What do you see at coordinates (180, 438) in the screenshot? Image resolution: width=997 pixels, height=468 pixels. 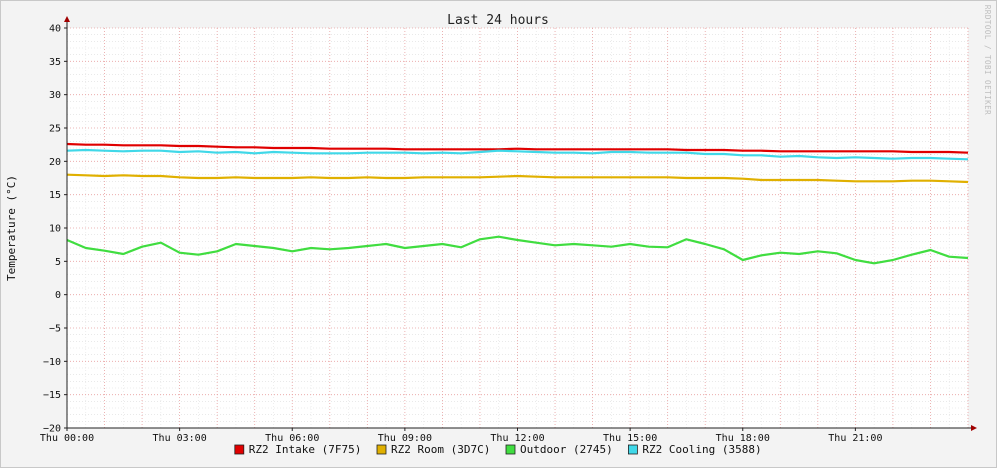 I see `x-tick-label: Thu 03:00` at bounding box center [180, 438].